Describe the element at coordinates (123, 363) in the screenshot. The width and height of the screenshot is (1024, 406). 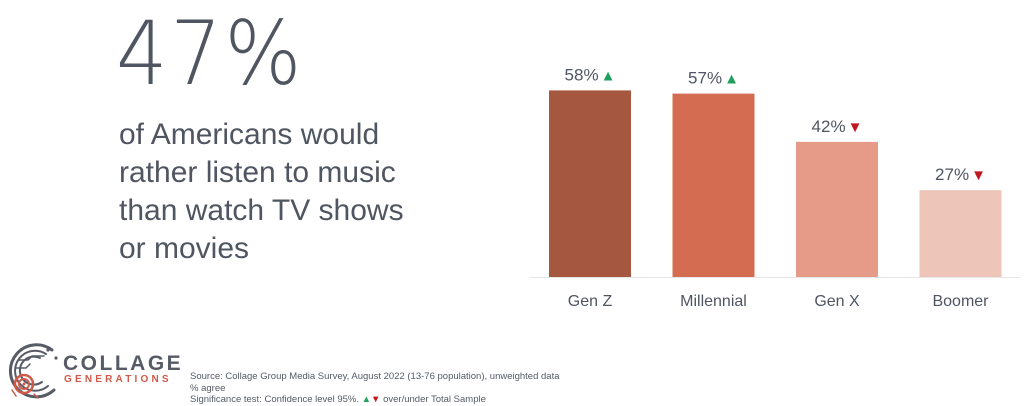
I see `logo-wordmark: COLLAGE` at that location.